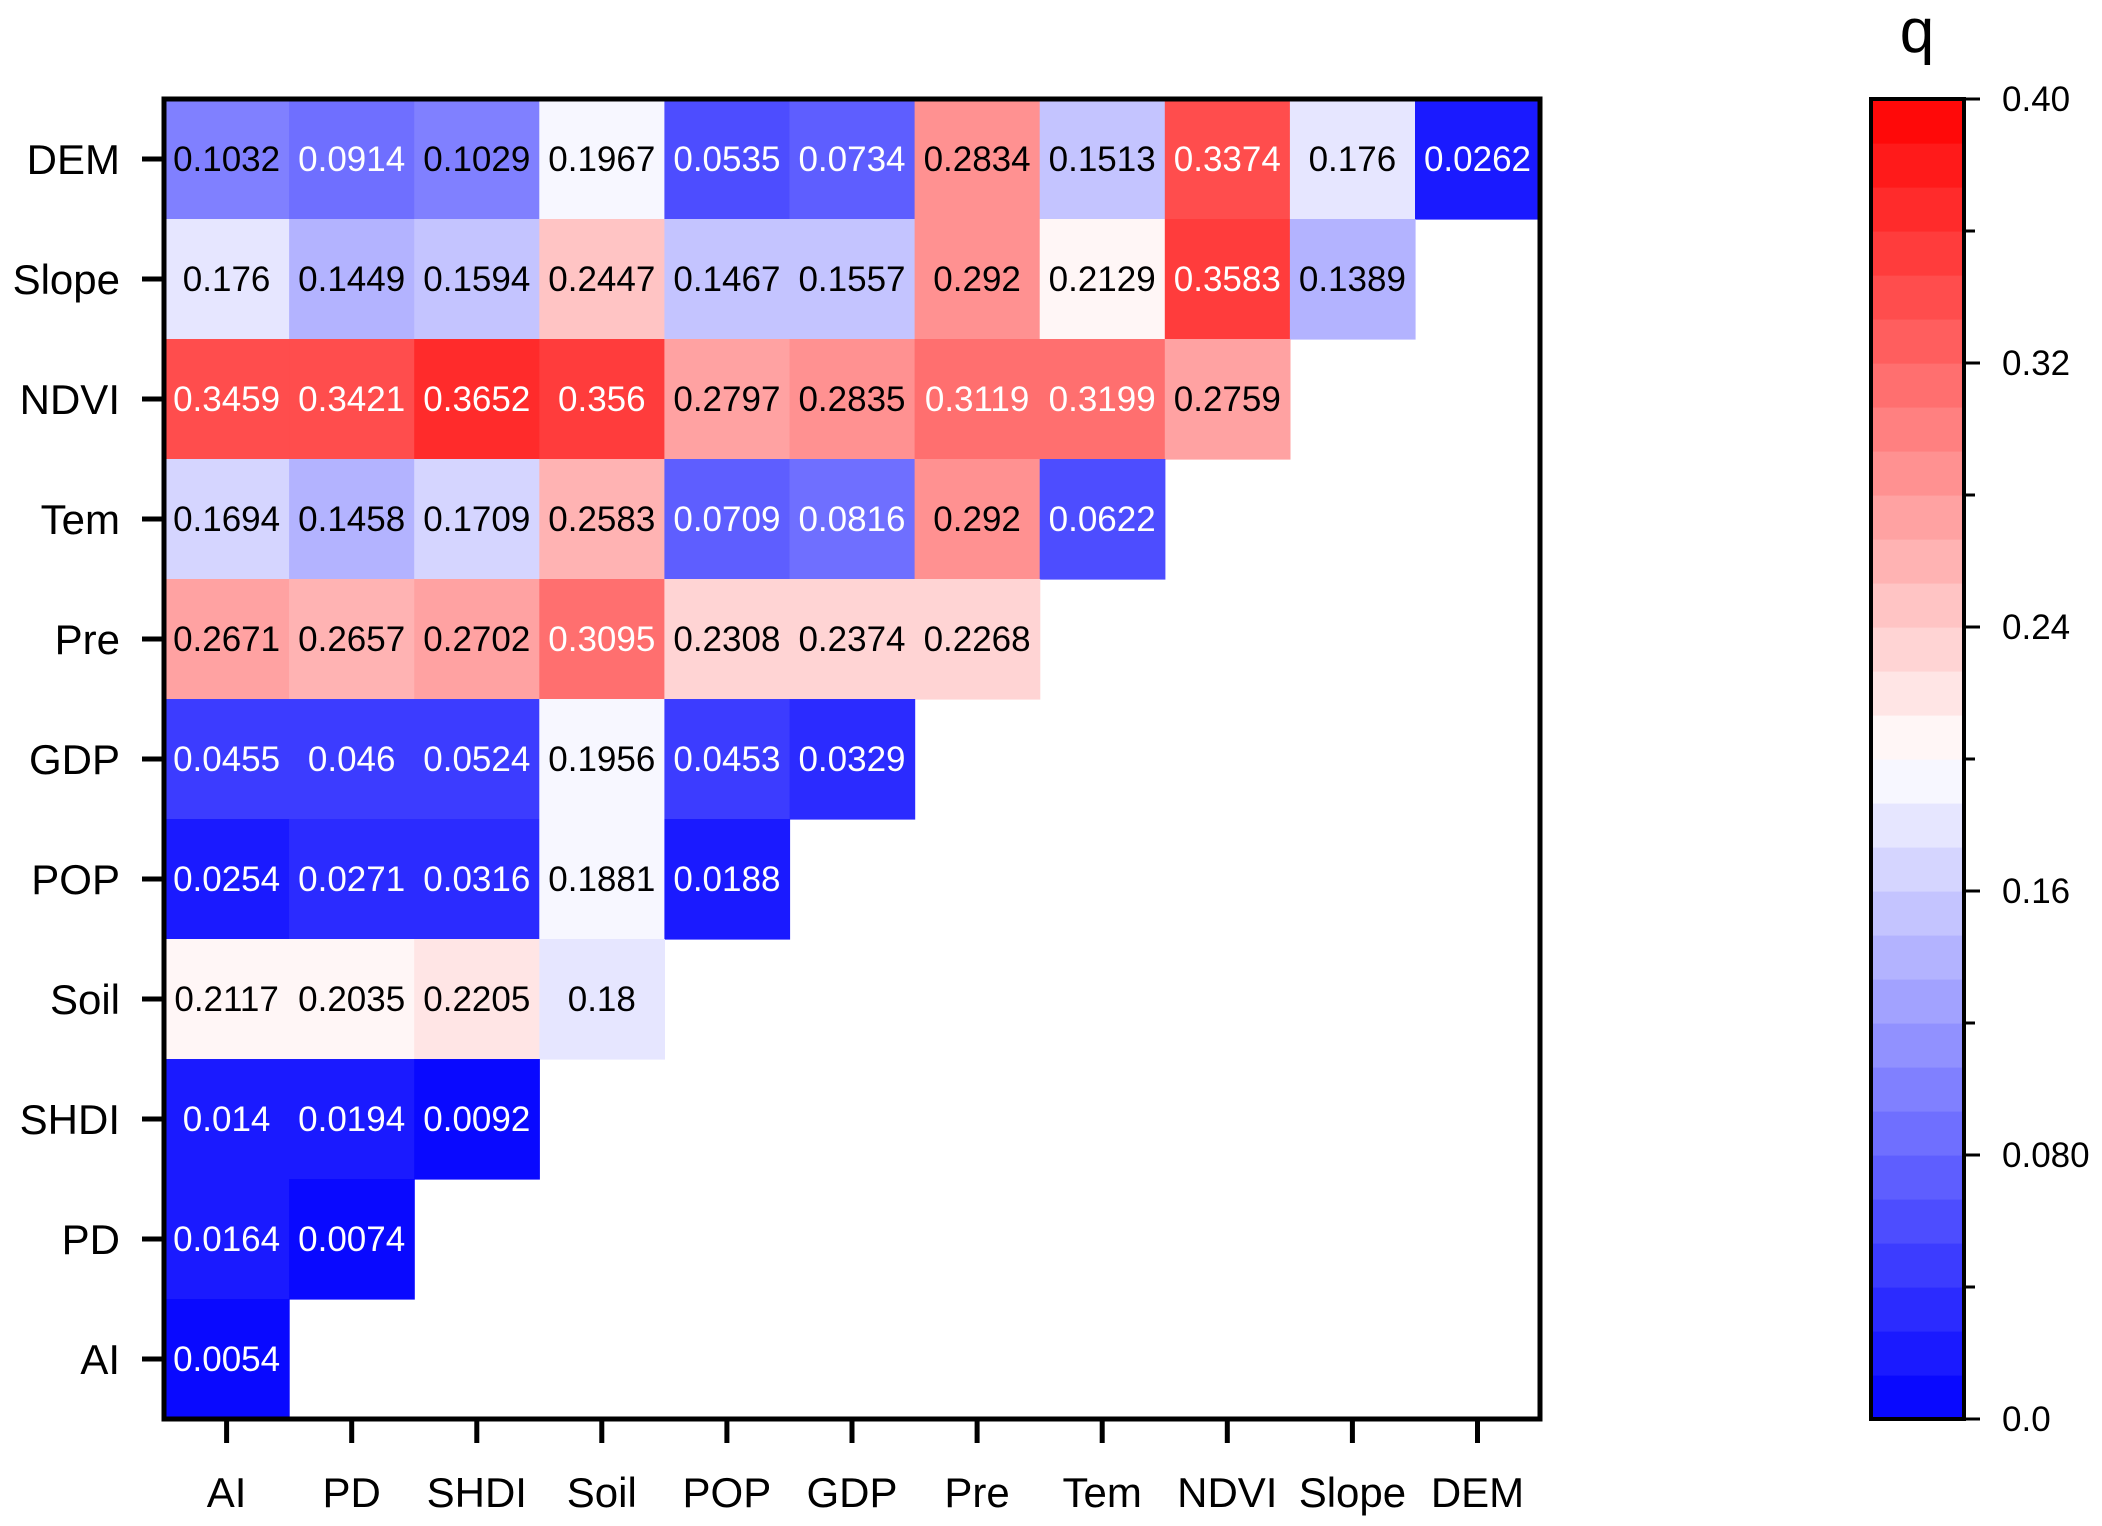 This screenshot has width=2102, height=1526. I want to click on cell-value-label: 0.0622, so click(1102, 519).